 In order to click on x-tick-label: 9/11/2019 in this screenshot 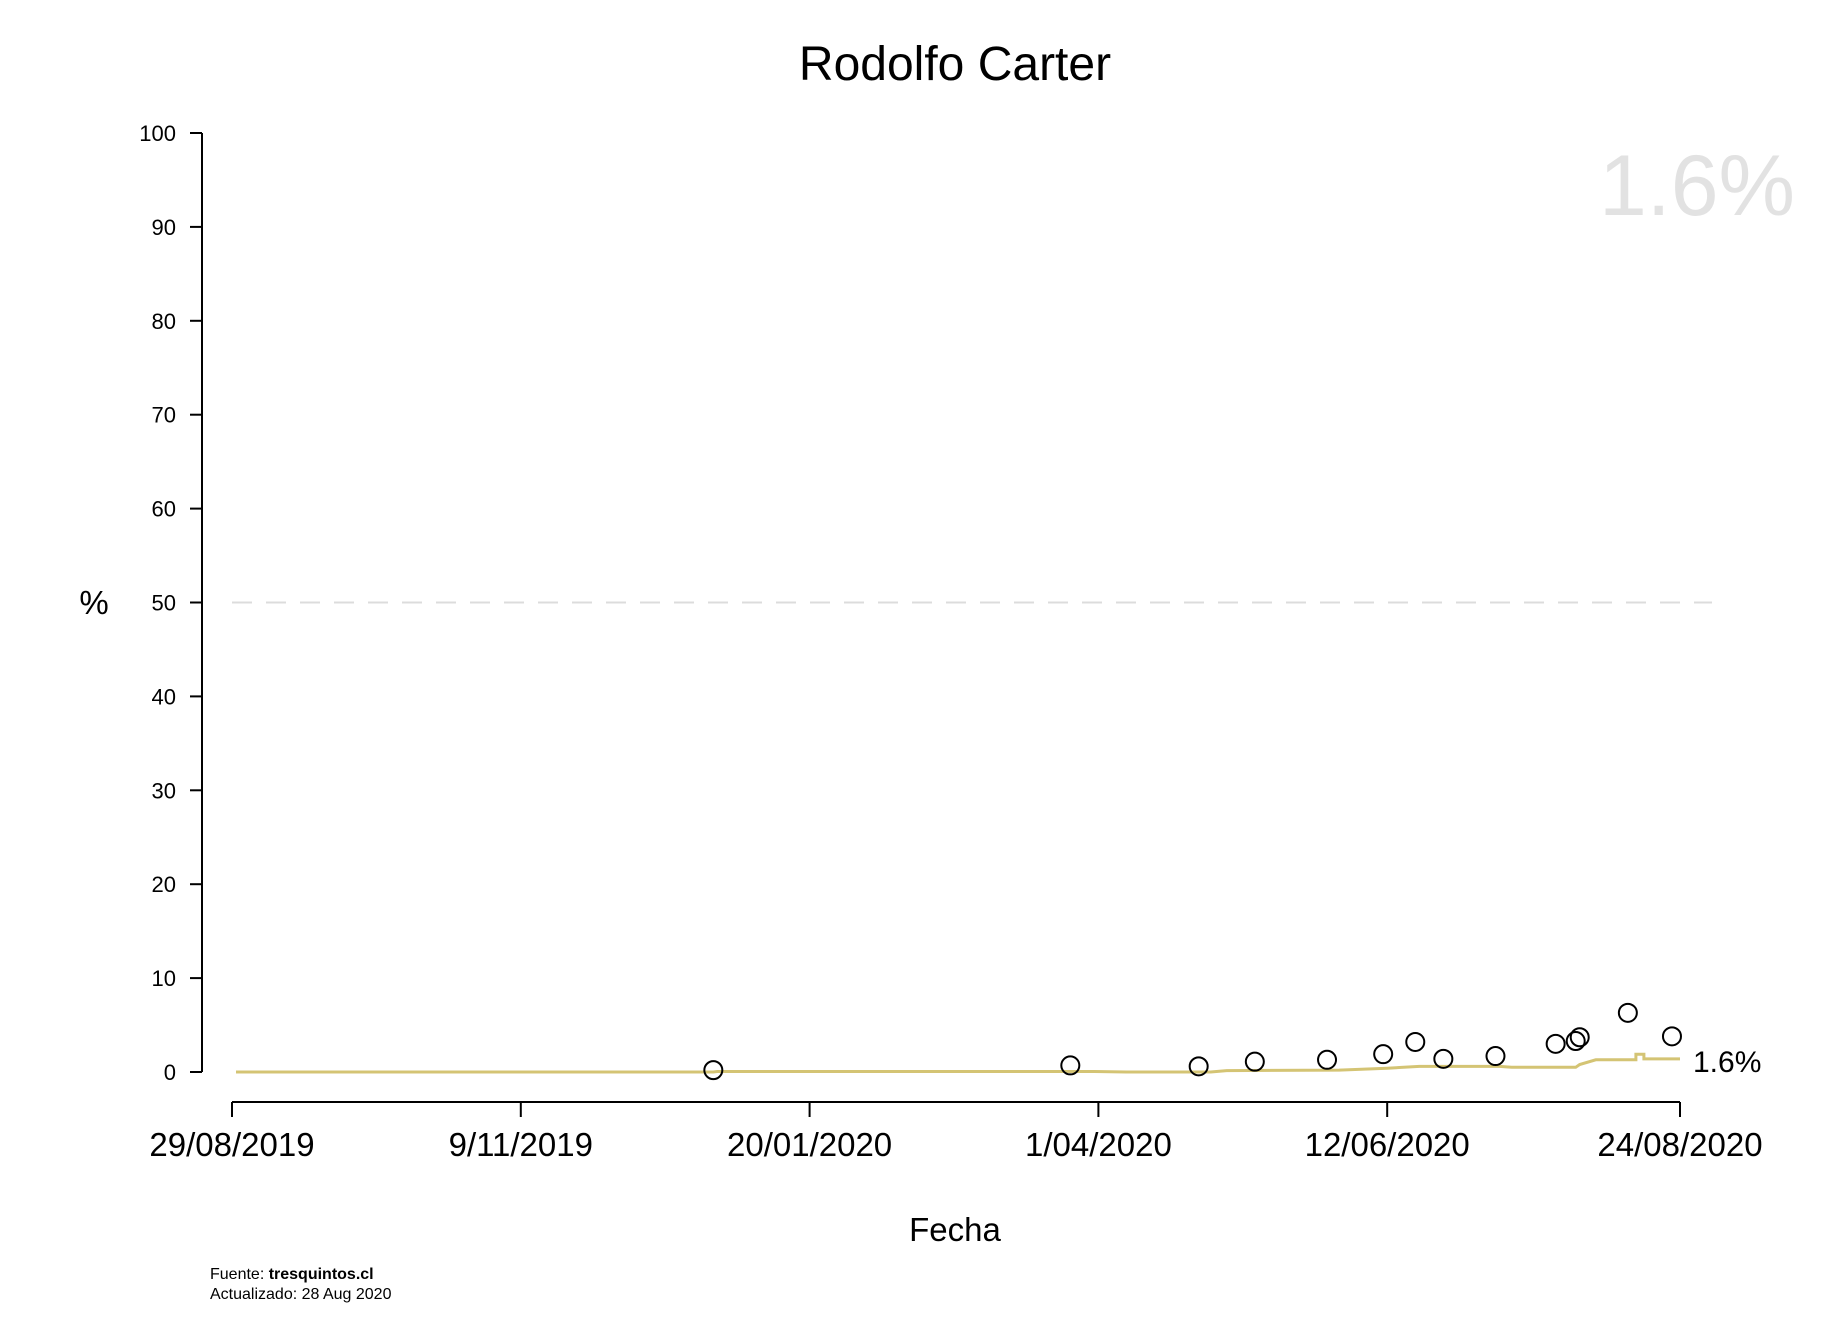, I will do `click(521, 1144)`.